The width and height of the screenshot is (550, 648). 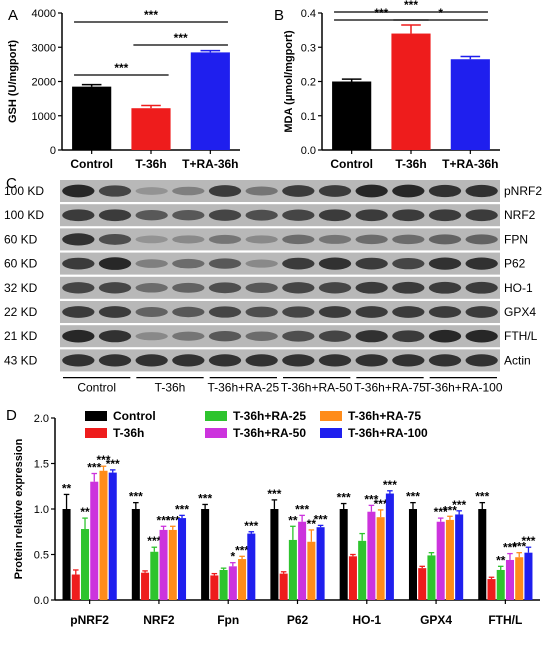 What do you see at coordinates (523, 191) in the screenshot?
I see `blot-protein-label: pNRF2` at bounding box center [523, 191].